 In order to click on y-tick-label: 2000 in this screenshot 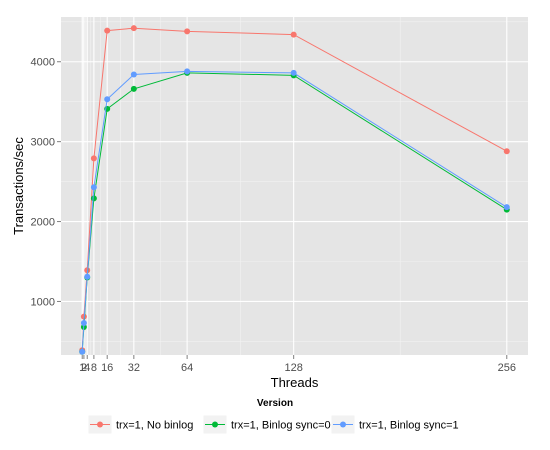, I will do `click(43, 223)`.